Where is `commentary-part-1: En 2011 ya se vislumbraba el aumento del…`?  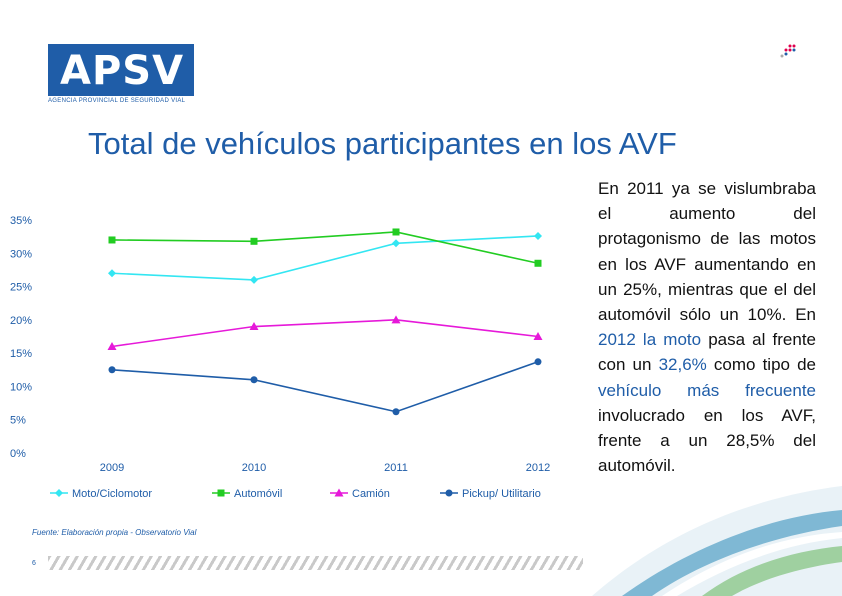
commentary-part-1: En 2011 ya se vislumbraba el aumento del… is located at coordinates (707, 252).